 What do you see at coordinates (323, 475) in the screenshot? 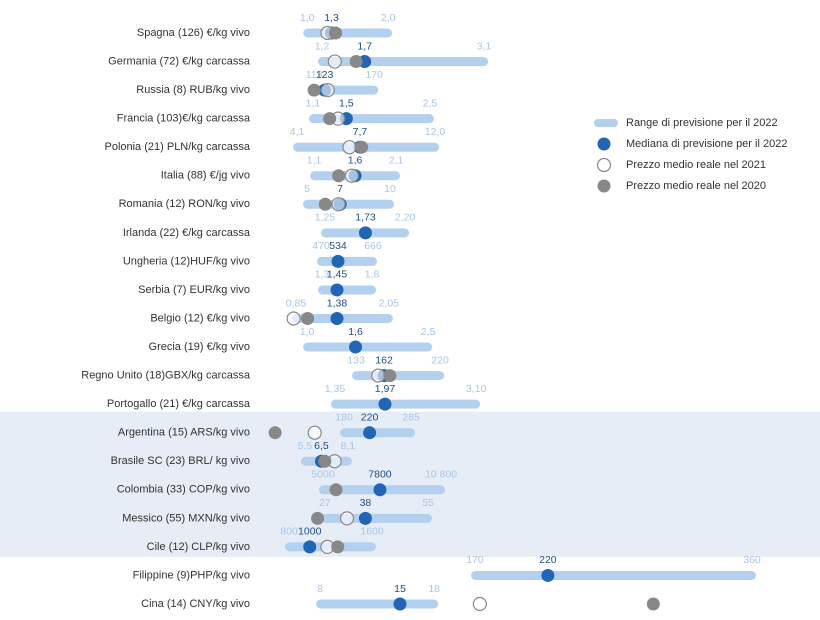
I see `min-label: 5000` at bounding box center [323, 475].